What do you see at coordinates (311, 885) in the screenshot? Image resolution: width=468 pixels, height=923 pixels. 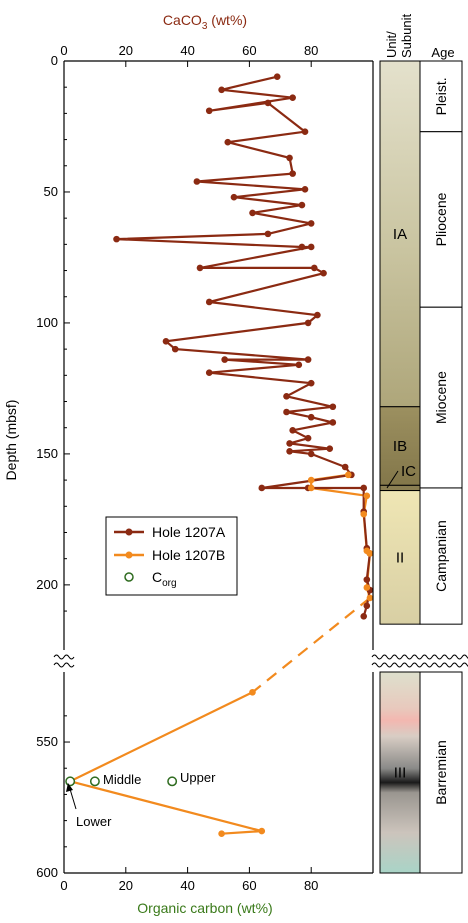 I see `bottom-tick-label: 80` at bounding box center [311, 885].